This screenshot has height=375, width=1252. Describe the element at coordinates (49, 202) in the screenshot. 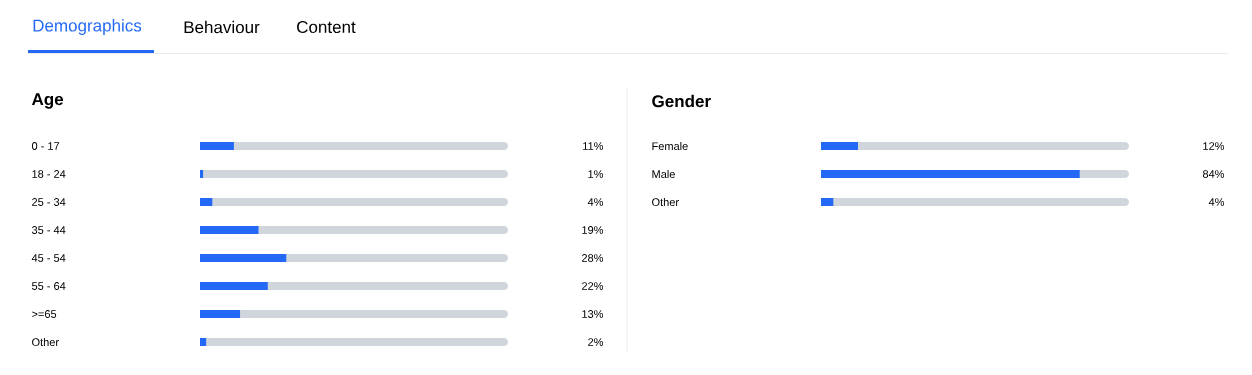

I see `y-tick-label: 25 - 34` at that location.